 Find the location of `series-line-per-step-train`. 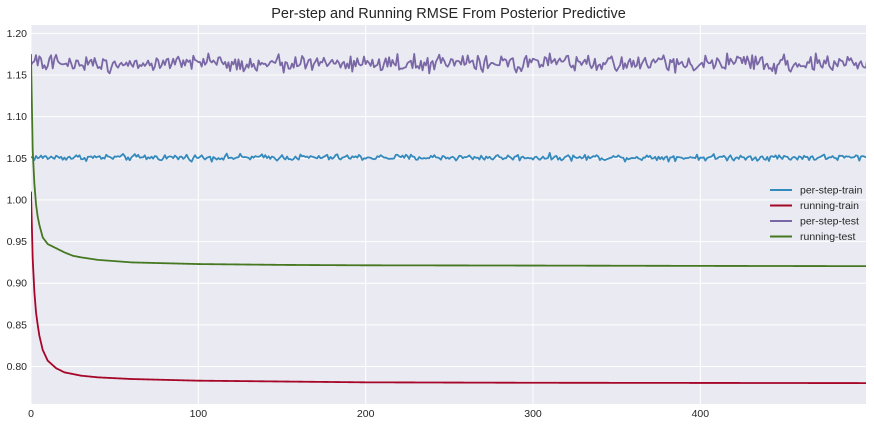

series-line-per-step-train is located at coordinates (448, 157).